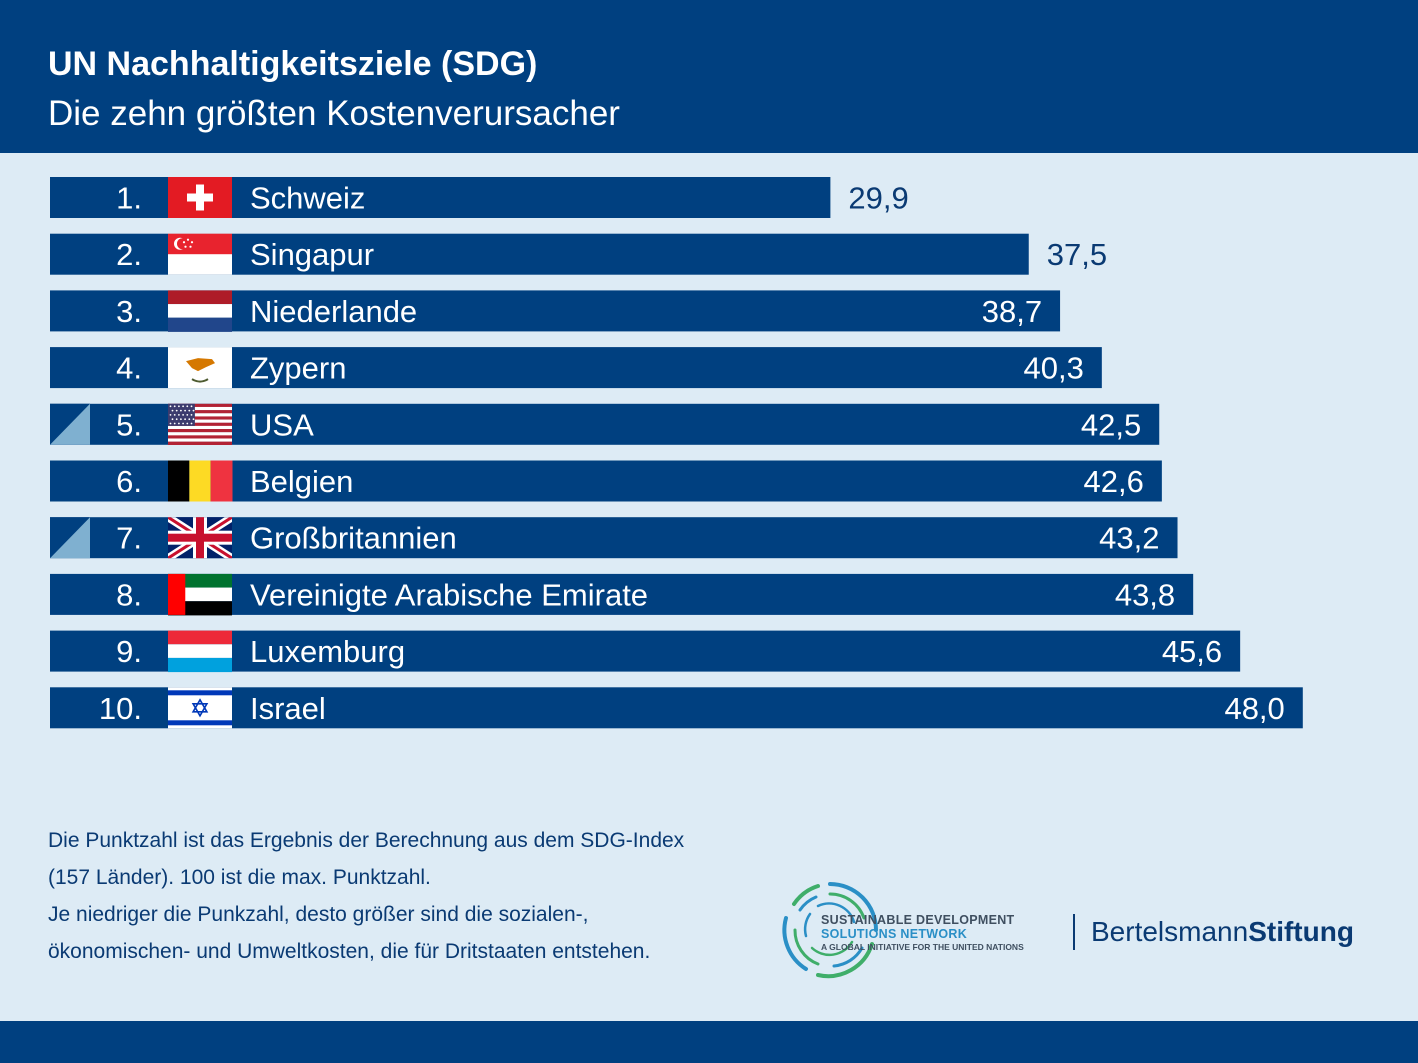 The image size is (1418, 1063). What do you see at coordinates (449, 594) in the screenshot?
I see `country-label: Vereinigte Arabische Emirate` at bounding box center [449, 594].